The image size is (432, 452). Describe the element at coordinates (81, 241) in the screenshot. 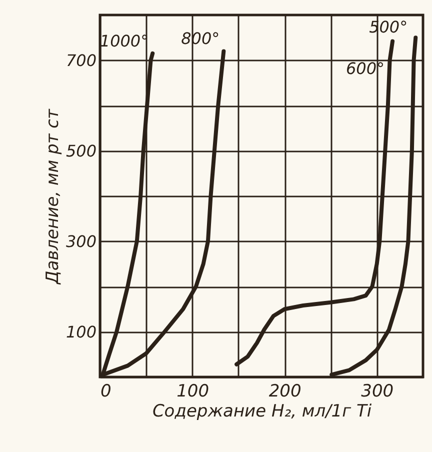

I see `y-tick-label: 300` at that location.